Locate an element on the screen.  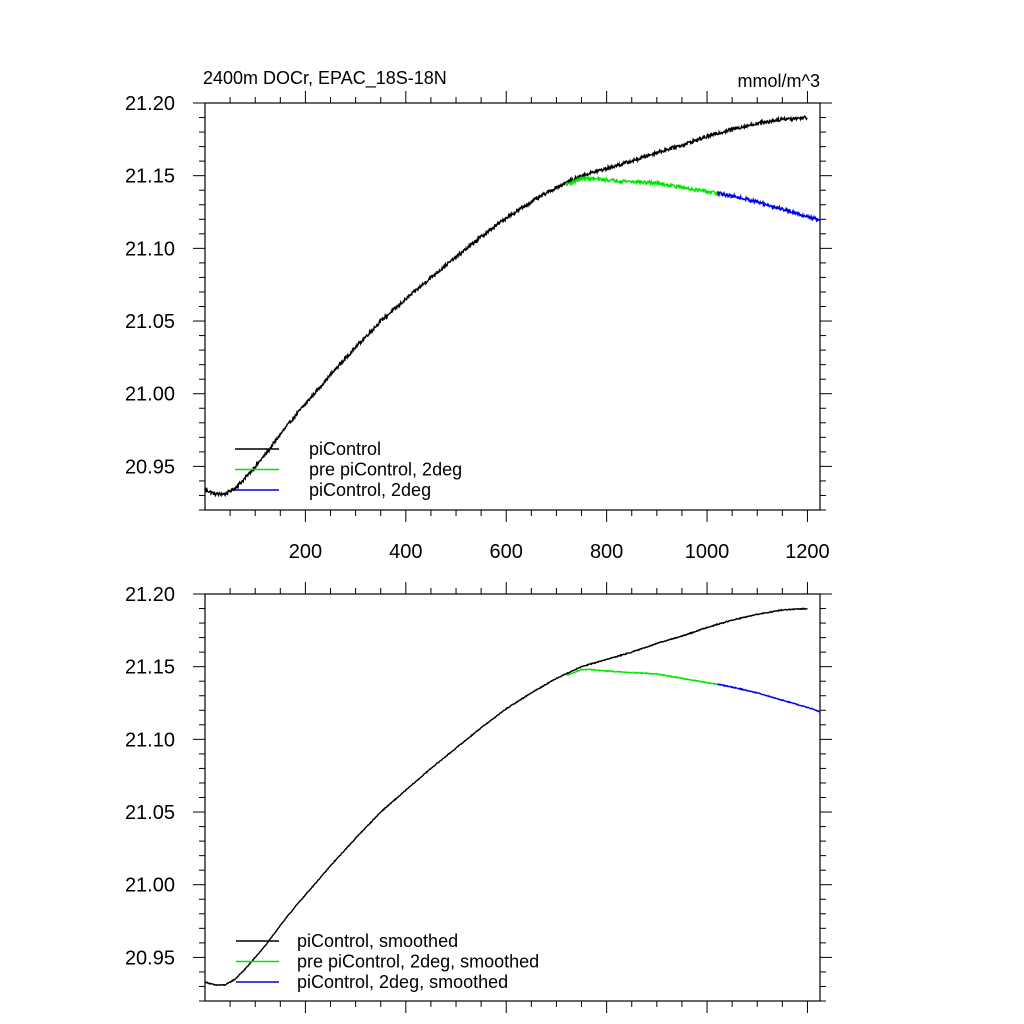
x-tick-label: 200 is located at coordinates (305, 552).